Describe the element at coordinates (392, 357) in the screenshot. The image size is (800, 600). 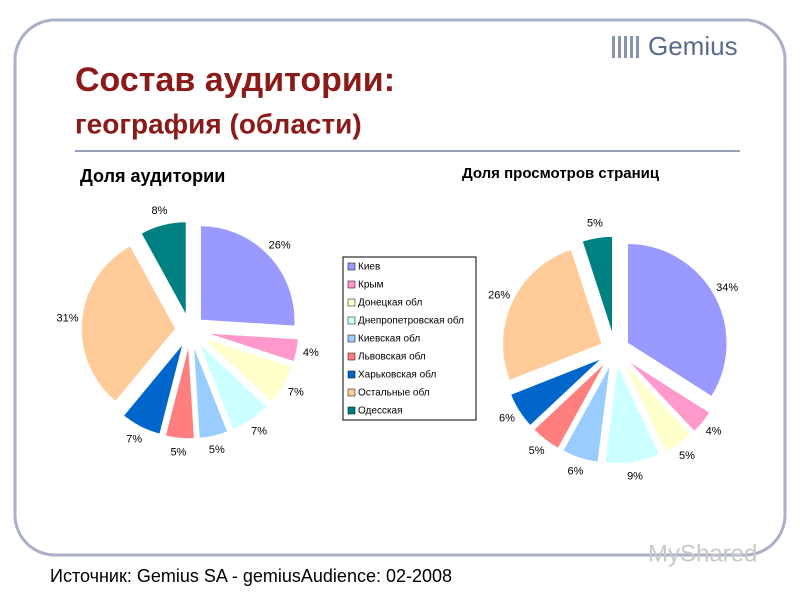
I see `legend-label: Львовская обл` at that location.